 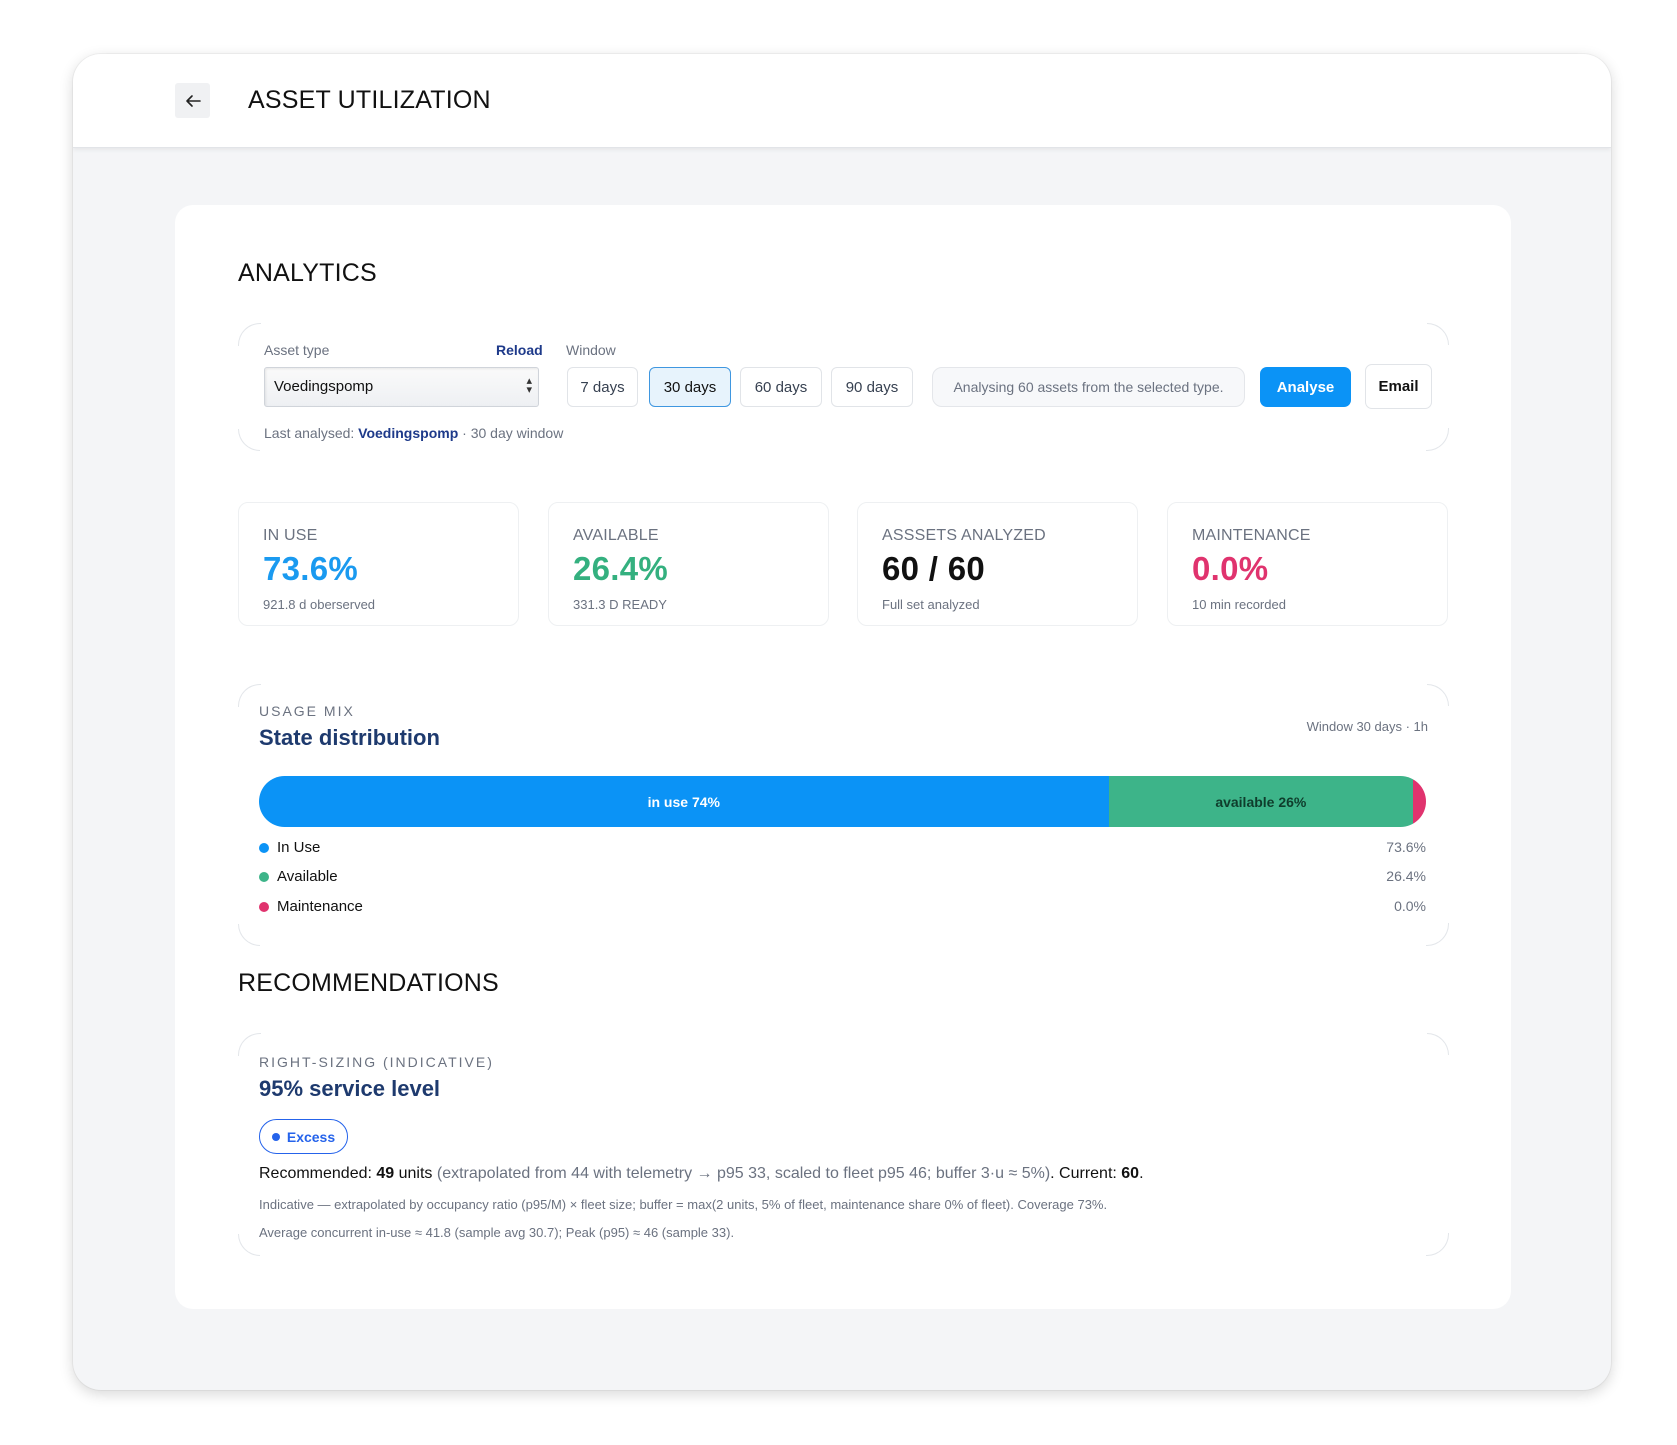 What do you see at coordinates (401, 387) in the screenshot?
I see `asset-type-select: Voedingspomp ▴ ▾` at bounding box center [401, 387].